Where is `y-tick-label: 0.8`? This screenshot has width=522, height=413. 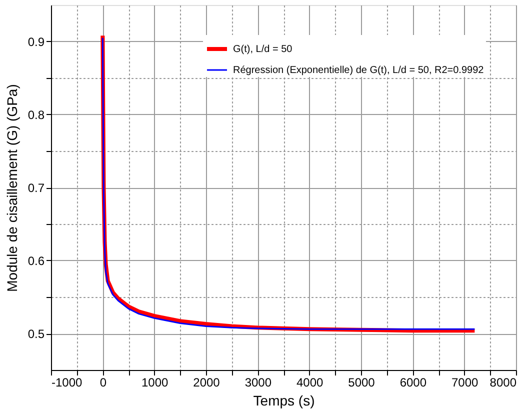
y-tick-label: 0.8 is located at coordinates (36, 115).